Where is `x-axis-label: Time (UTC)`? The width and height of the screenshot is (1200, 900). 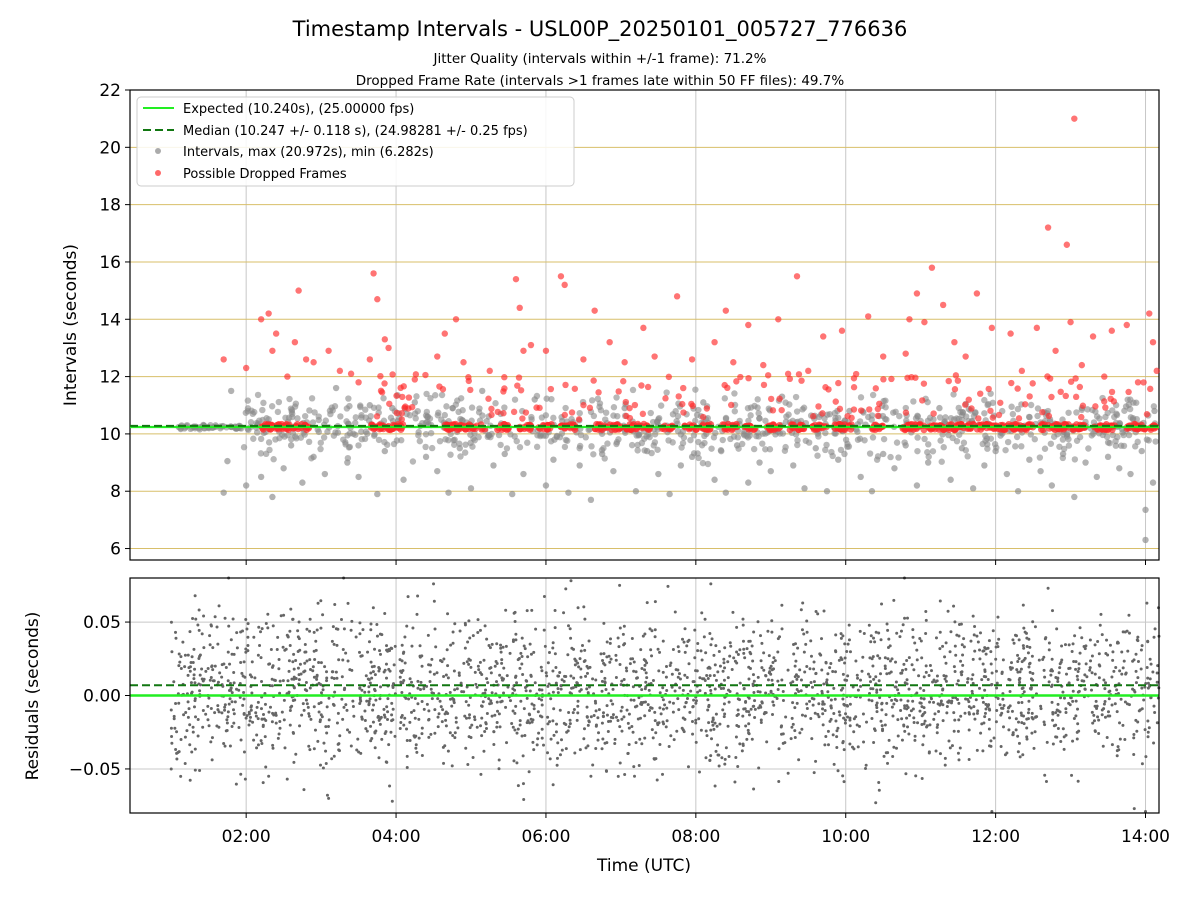
x-axis-label: Time (UTC) is located at coordinates (643, 866).